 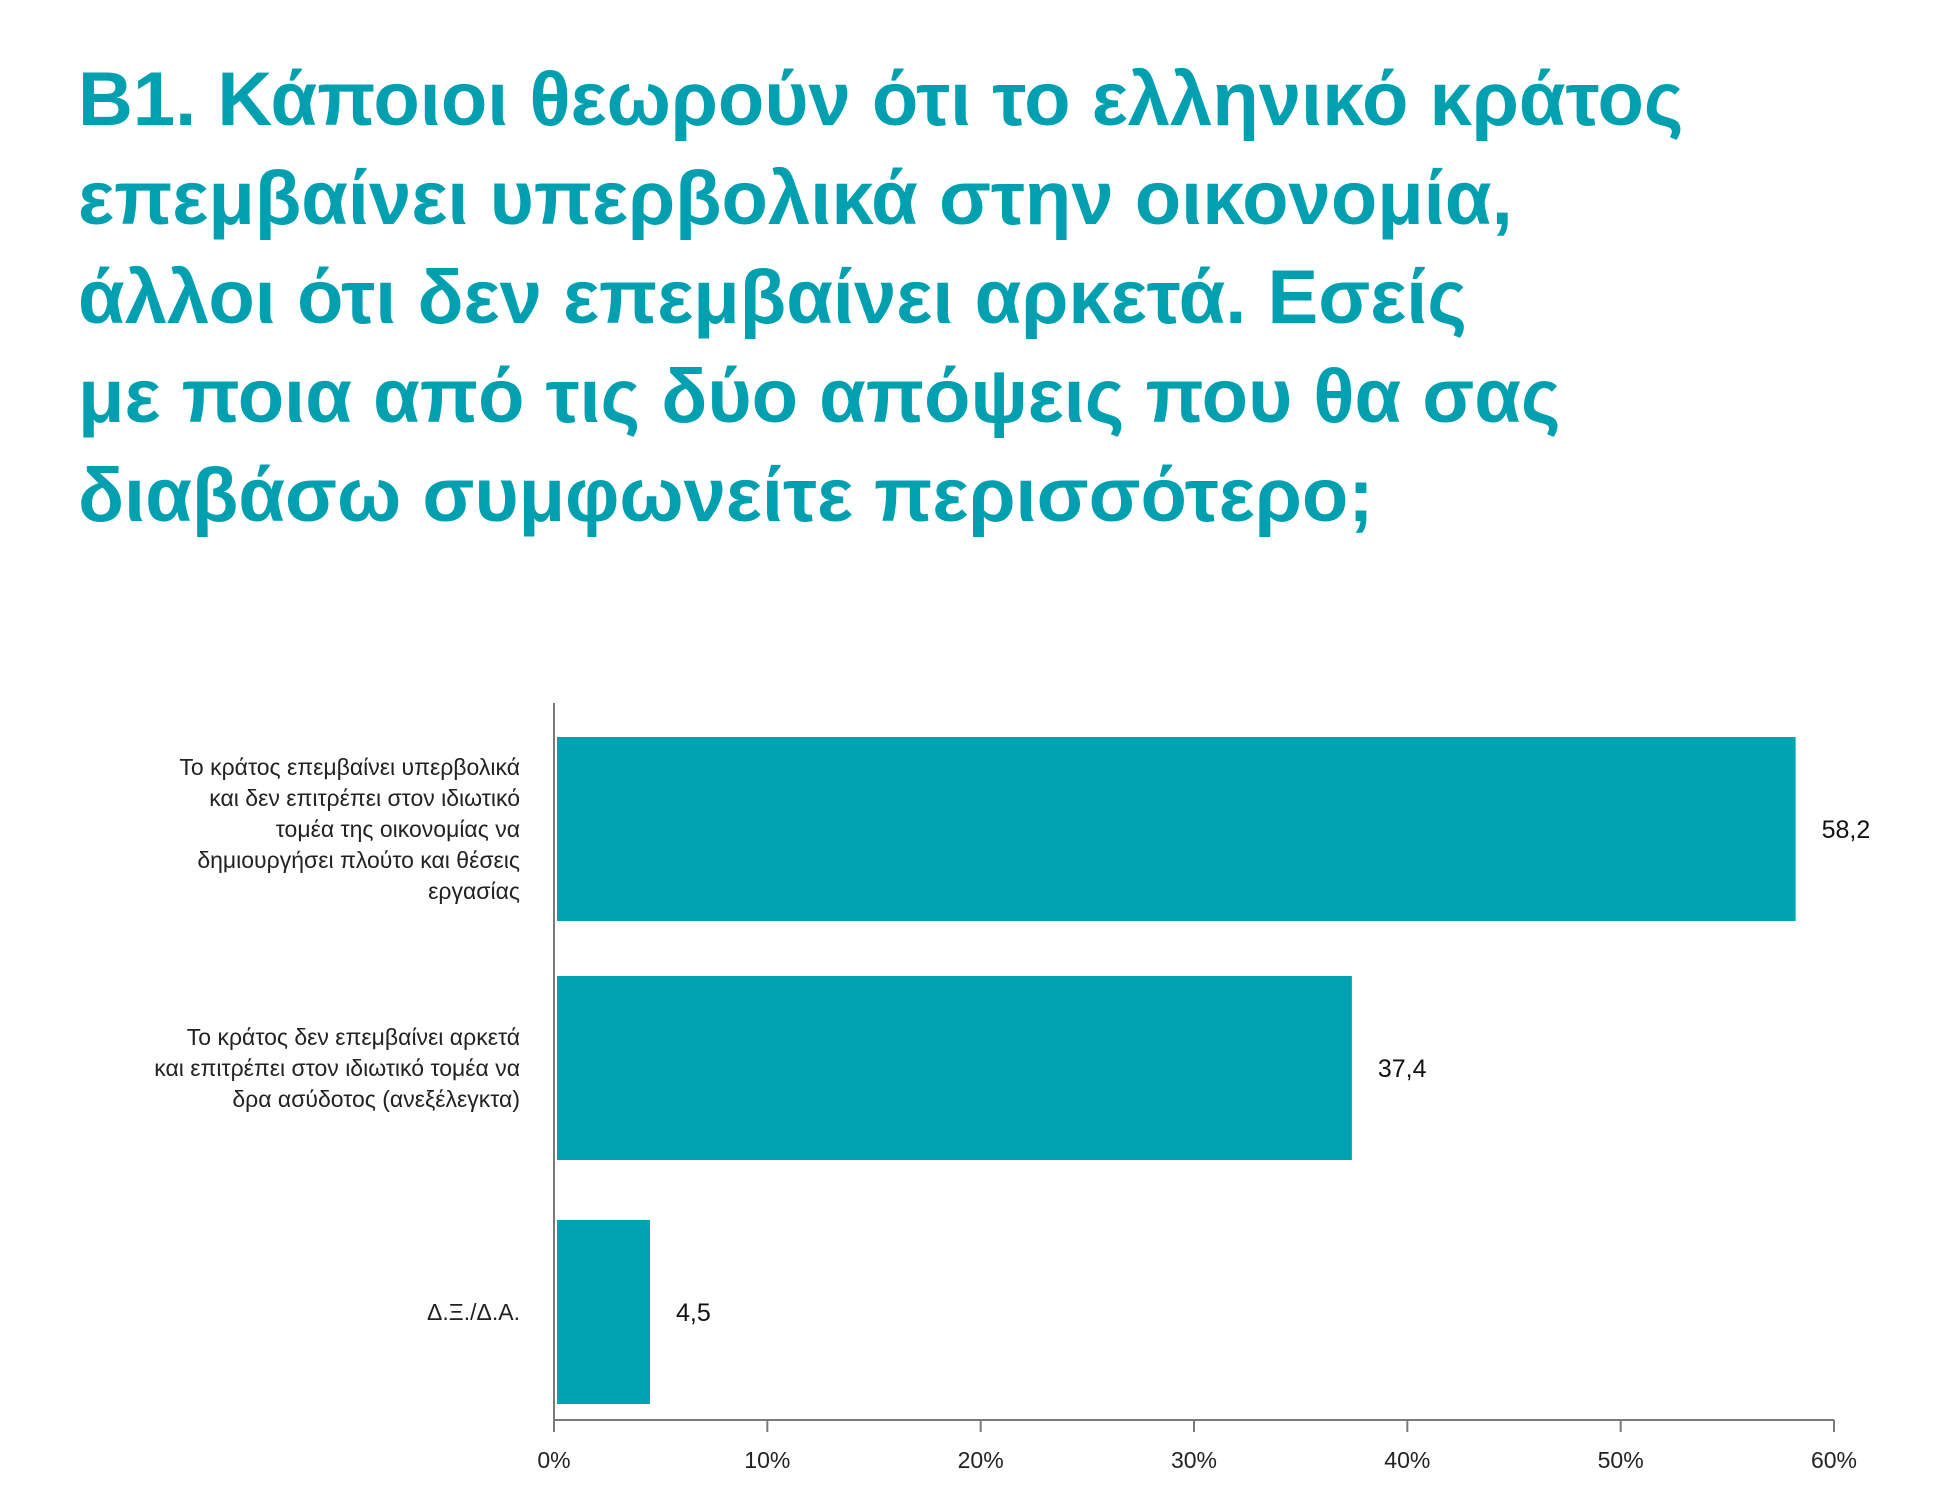 I want to click on category-label-line: Δ.Ξ./Δ.Α., so click(x=473, y=1312).